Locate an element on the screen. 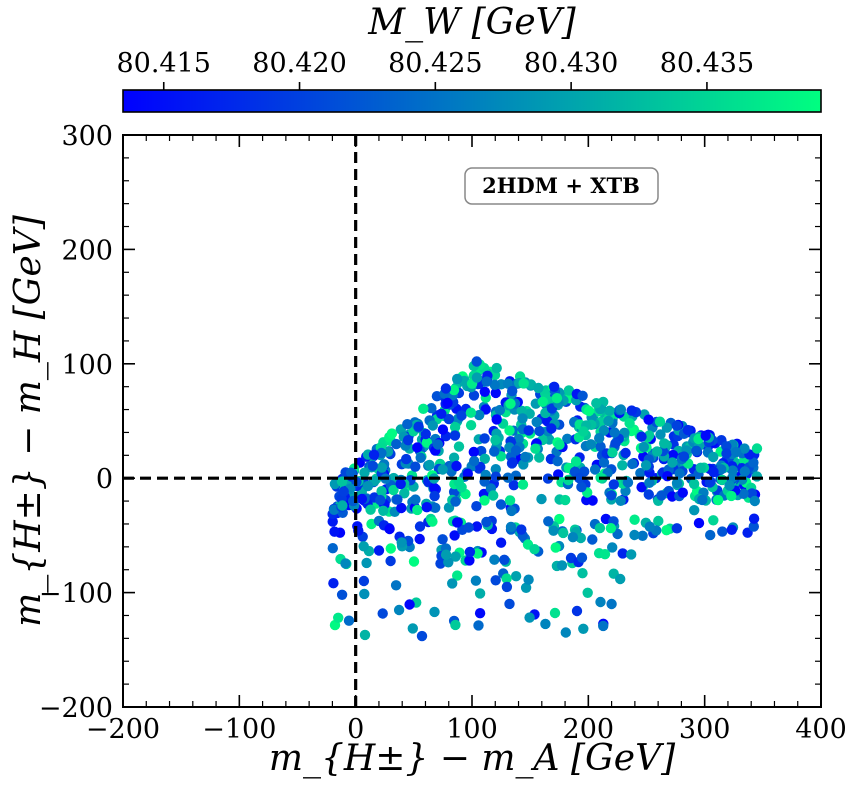  y-tick-label: −100 is located at coordinates (76, 594).